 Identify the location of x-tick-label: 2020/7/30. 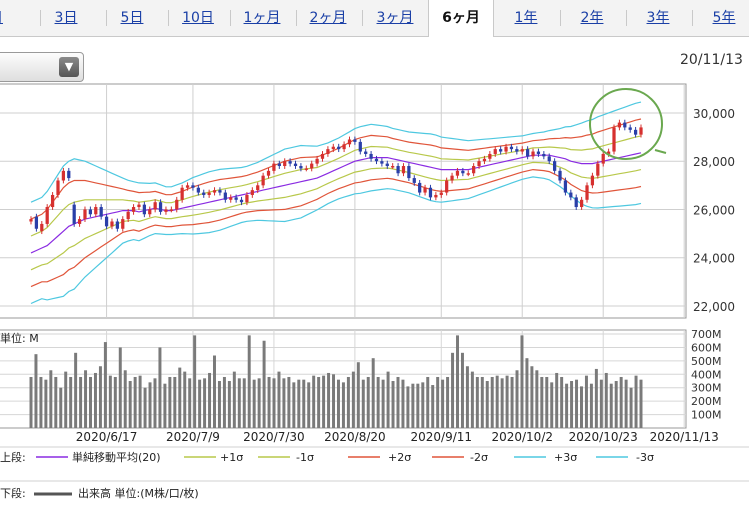
(274, 437).